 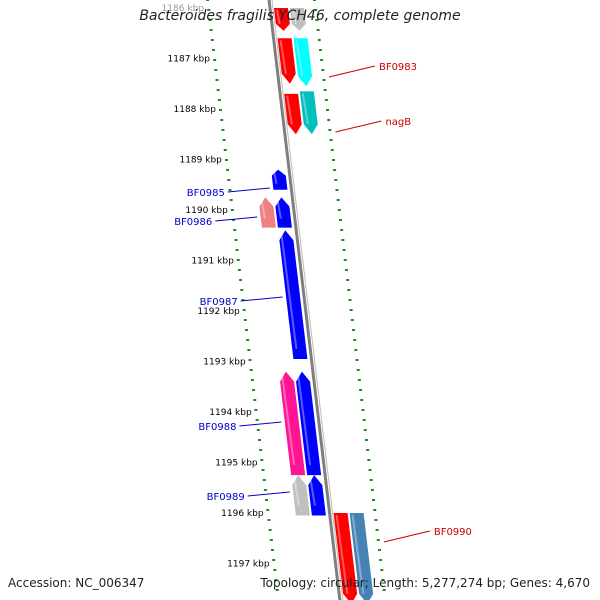 I want to click on ruler-label: 1196 kbp, so click(x=242, y=514).